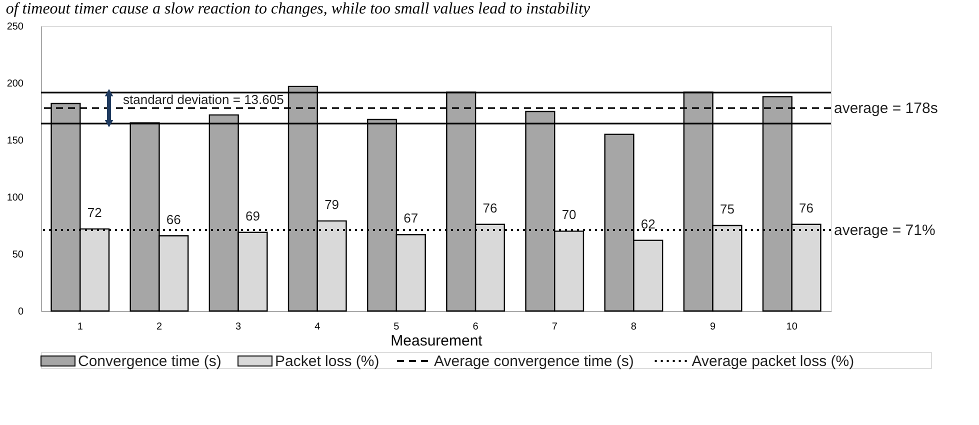  What do you see at coordinates (475, 327) in the screenshot?
I see `x-tick-label: 6` at bounding box center [475, 327].